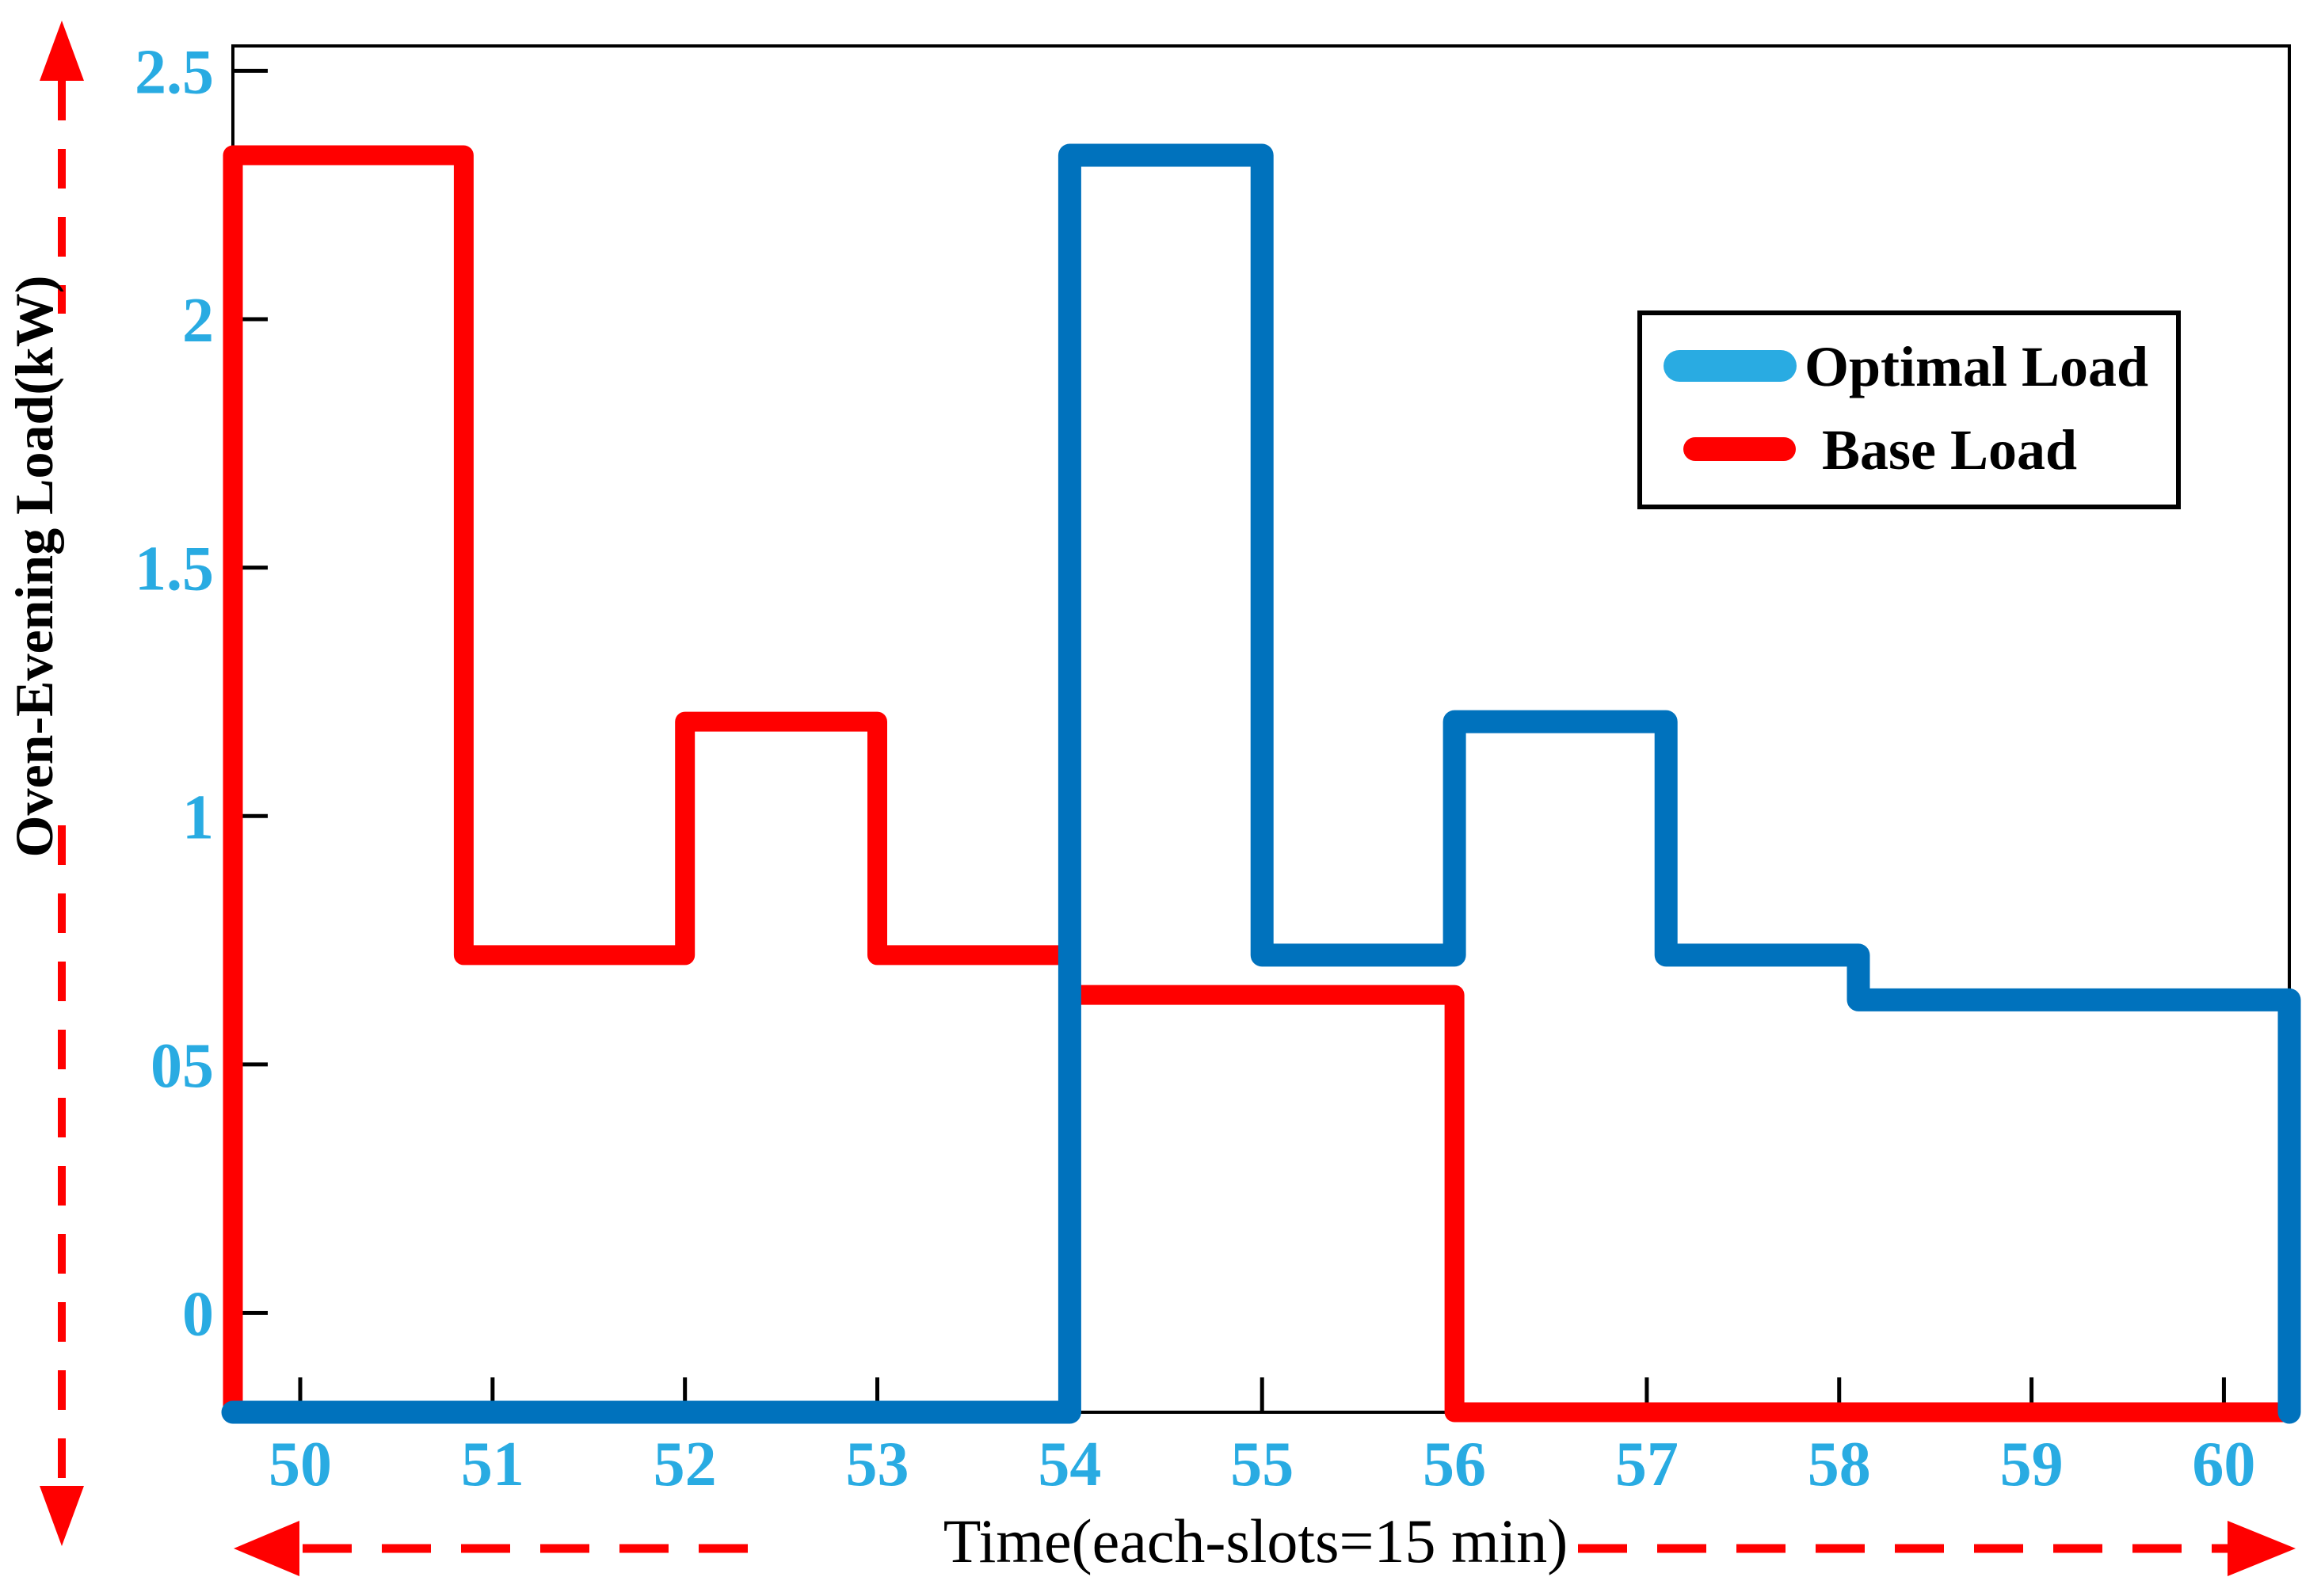 This screenshot has height=1596, width=2321. What do you see at coordinates (1262, 1464) in the screenshot?
I see `x-tick-label: 55` at bounding box center [1262, 1464].